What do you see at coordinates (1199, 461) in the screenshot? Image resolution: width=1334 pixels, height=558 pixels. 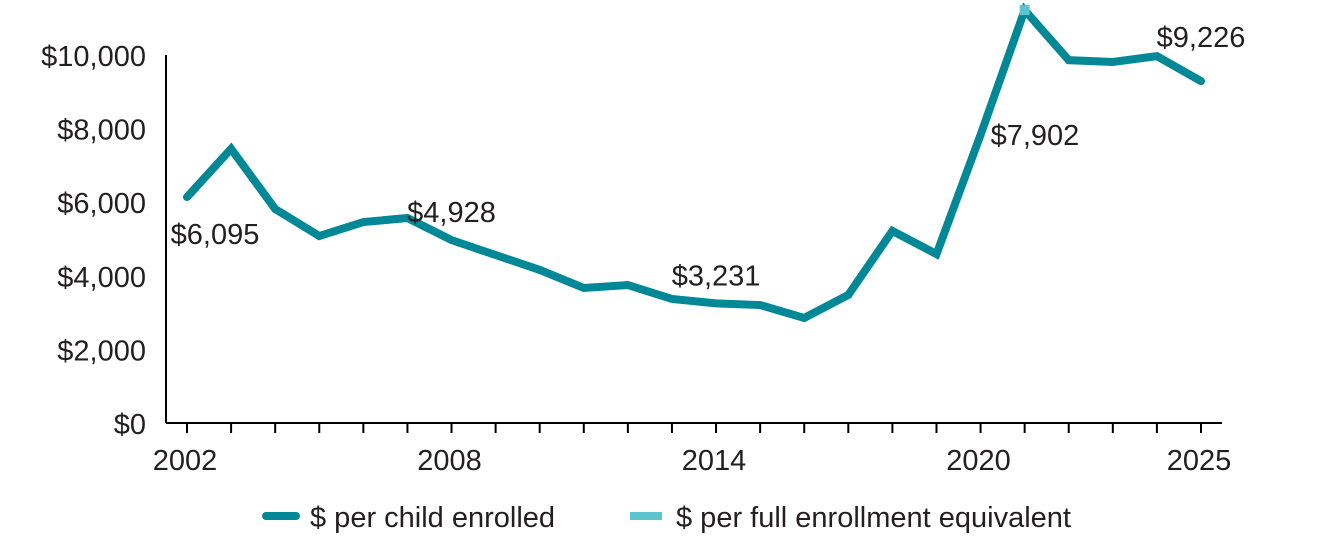 I see `x-tick-label: 2025` at bounding box center [1199, 461].